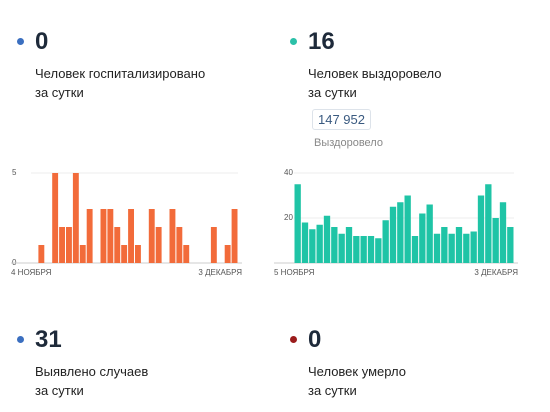 This screenshot has height=412, width=550. What do you see at coordinates (341, 119) in the screenshot?
I see `total-box: 147 952` at bounding box center [341, 119].